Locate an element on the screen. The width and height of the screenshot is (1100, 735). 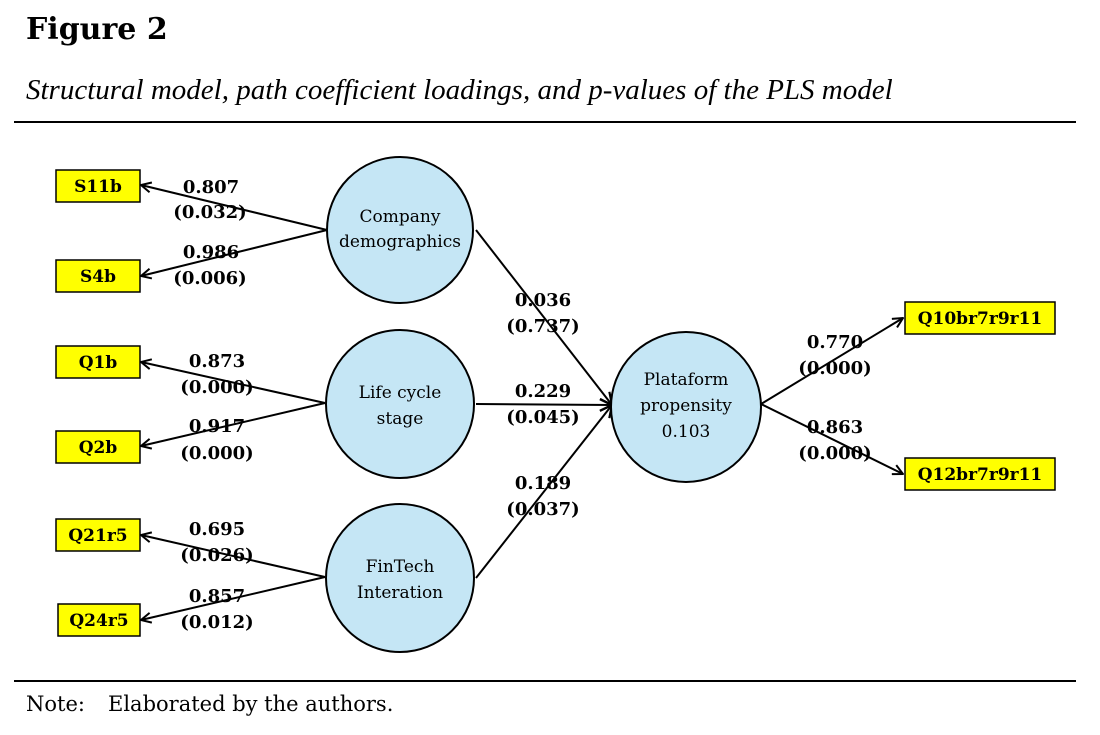
indicator-q1b-box is located at coordinates (98, 362).